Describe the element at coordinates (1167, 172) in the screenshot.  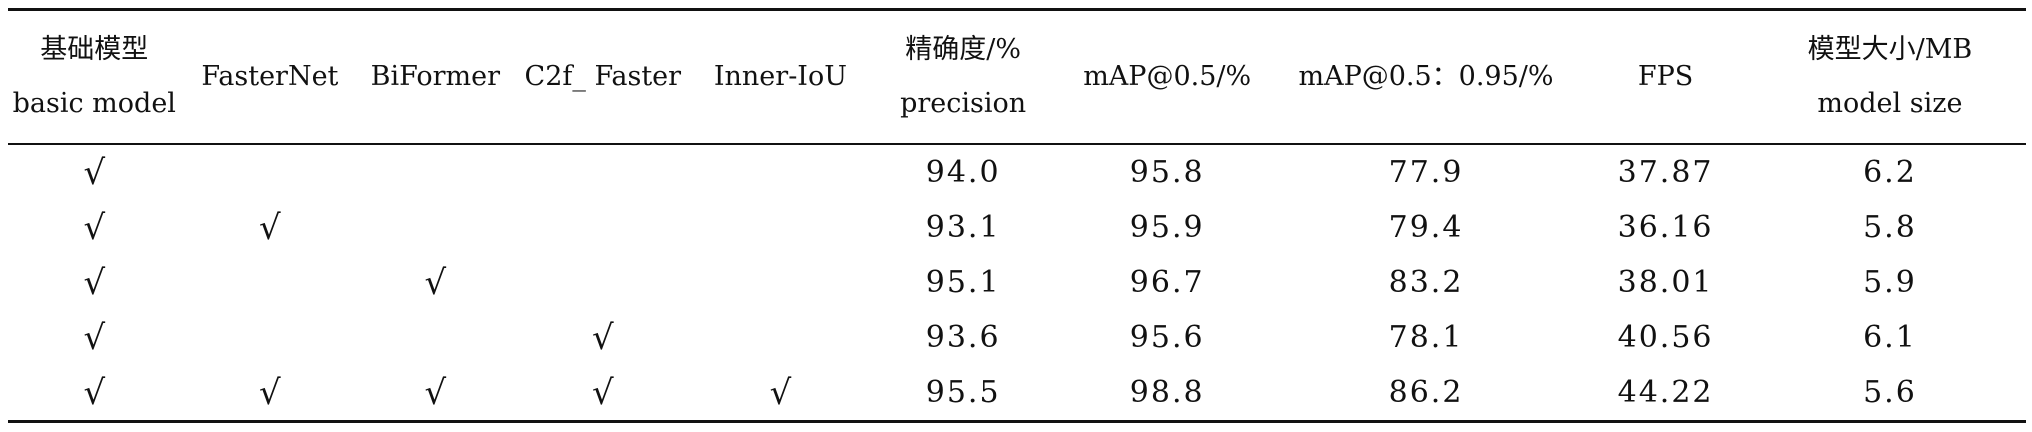
I see `cell-map50: 95.8` at that location.